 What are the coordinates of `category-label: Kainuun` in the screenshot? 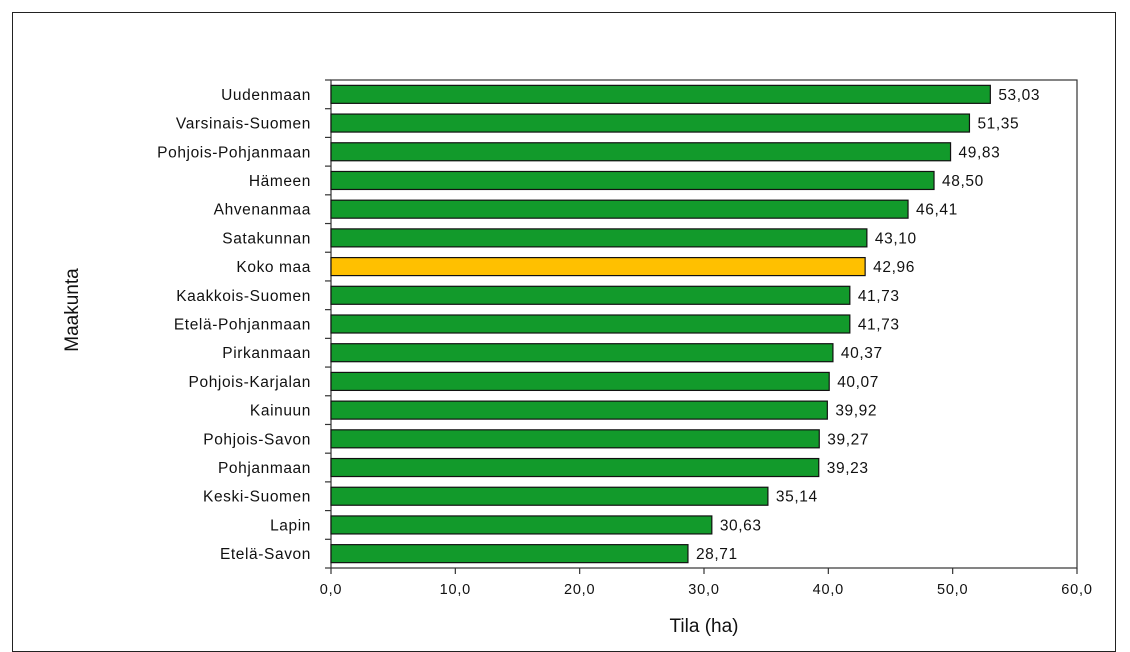 It's located at (280, 411).